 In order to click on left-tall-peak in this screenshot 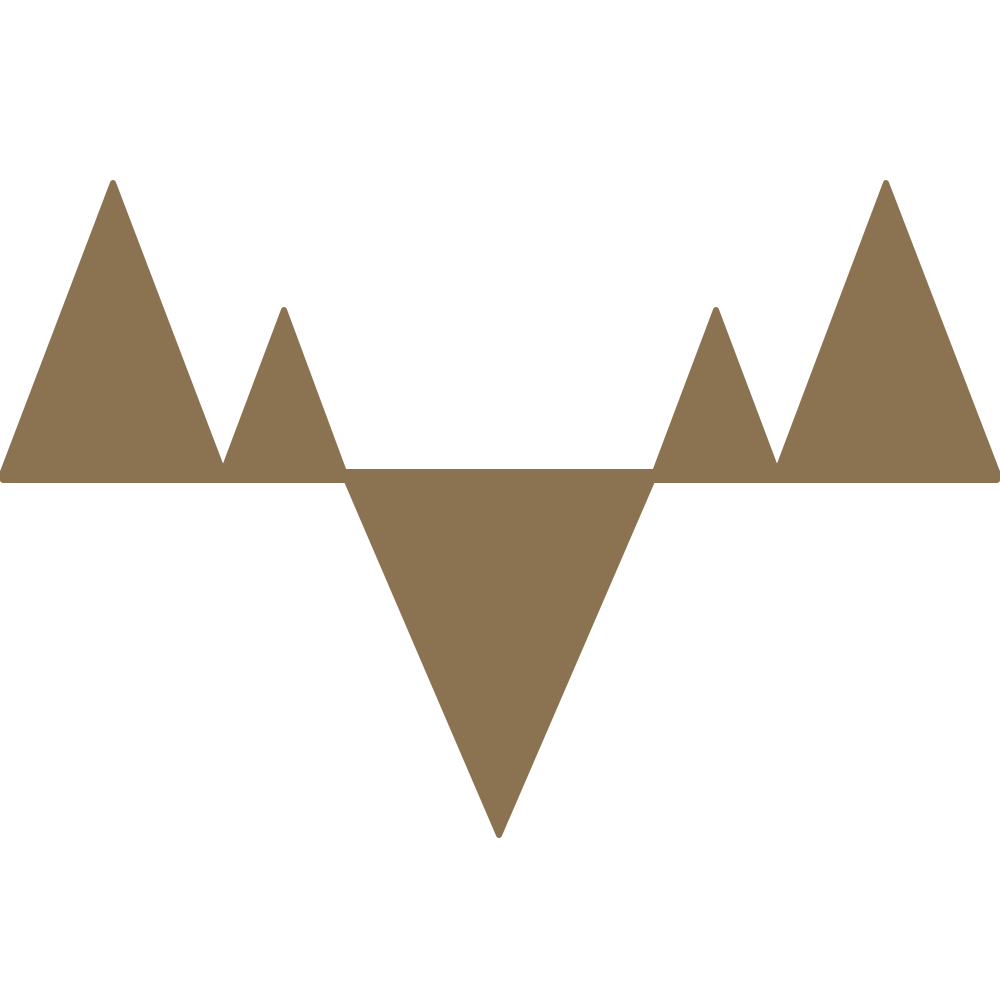, I will do `click(113, 327)`.